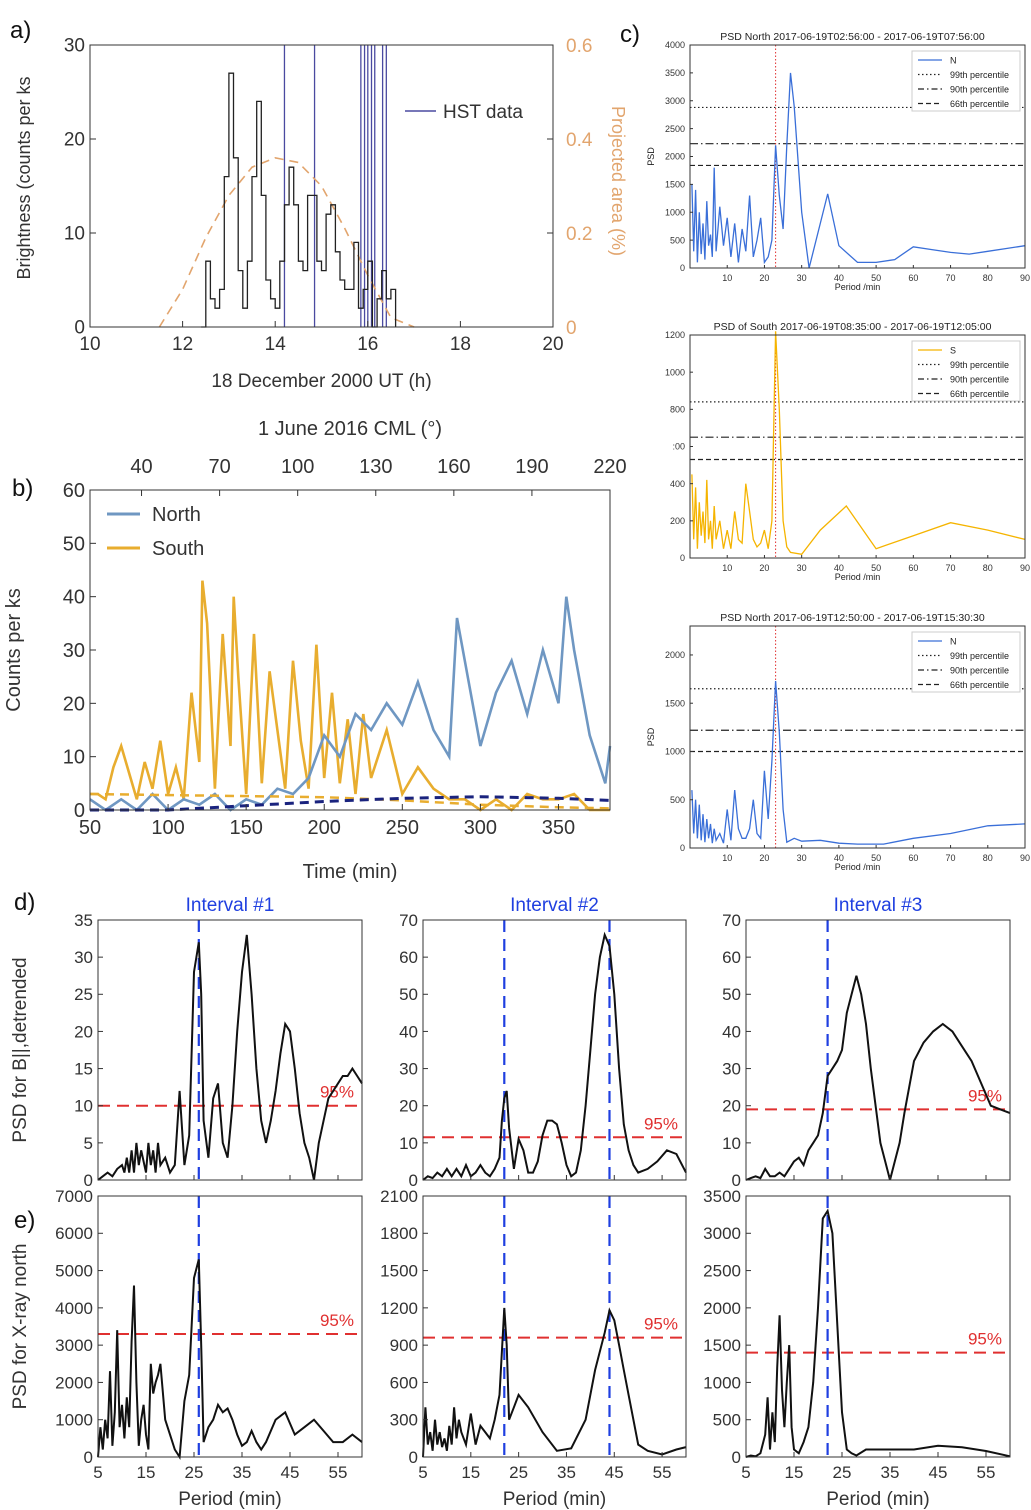 This screenshot has width=1031, height=1510. I want to click on chart-e2-xtick-label: 55, so click(662, 1472).